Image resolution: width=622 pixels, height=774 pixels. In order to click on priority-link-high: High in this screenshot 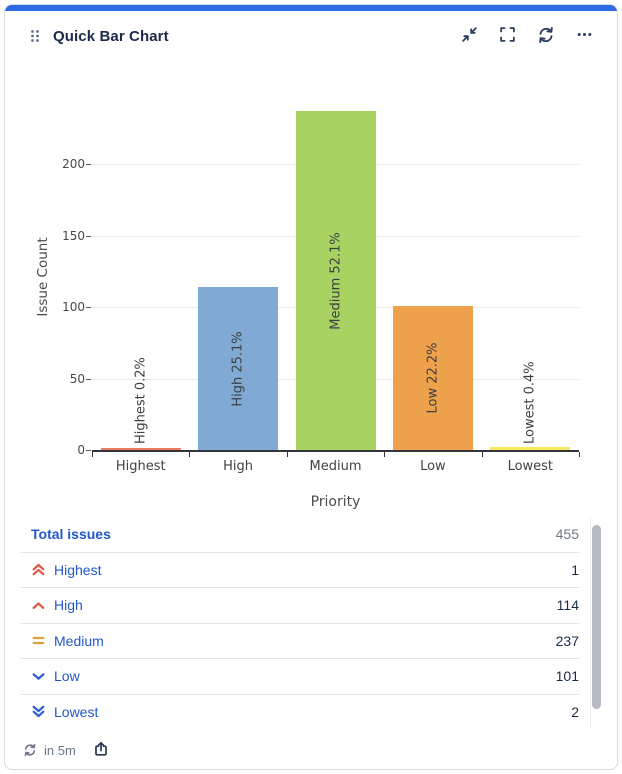, I will do `click(57, 605)`.